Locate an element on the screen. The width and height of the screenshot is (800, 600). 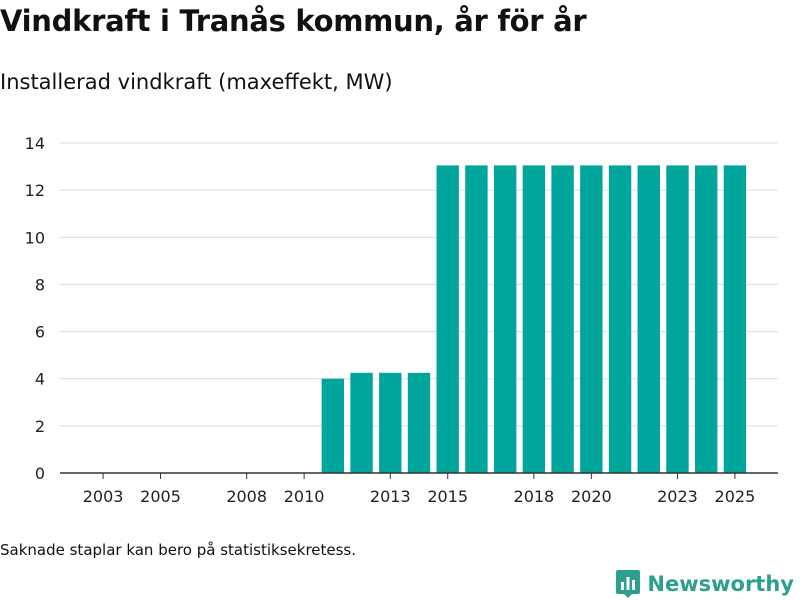
bar-2023 is located at coordinates (677, 319).